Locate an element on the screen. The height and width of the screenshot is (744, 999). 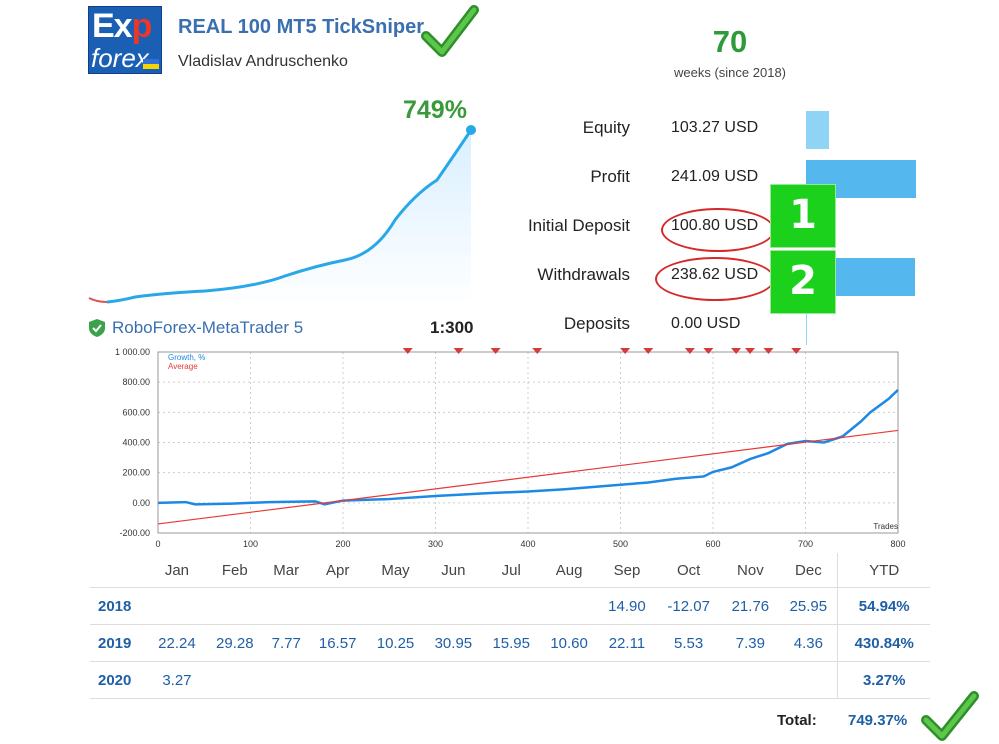
month-value-cell: 22.11 is located at coordinates (627, 643).